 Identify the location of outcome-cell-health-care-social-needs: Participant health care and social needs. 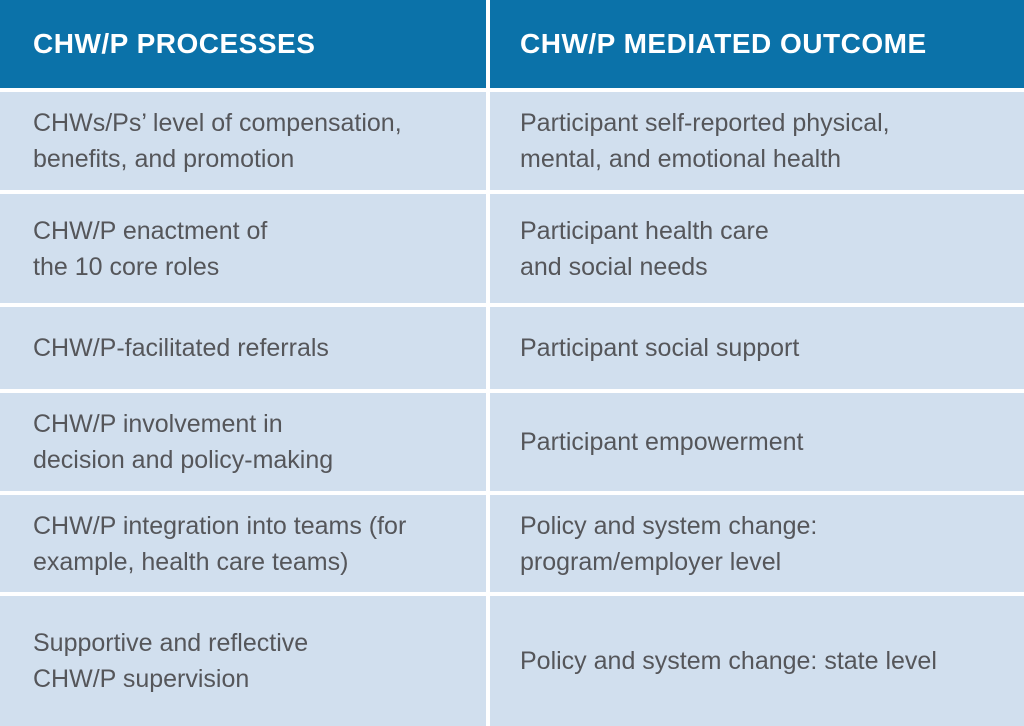
(757, 248).